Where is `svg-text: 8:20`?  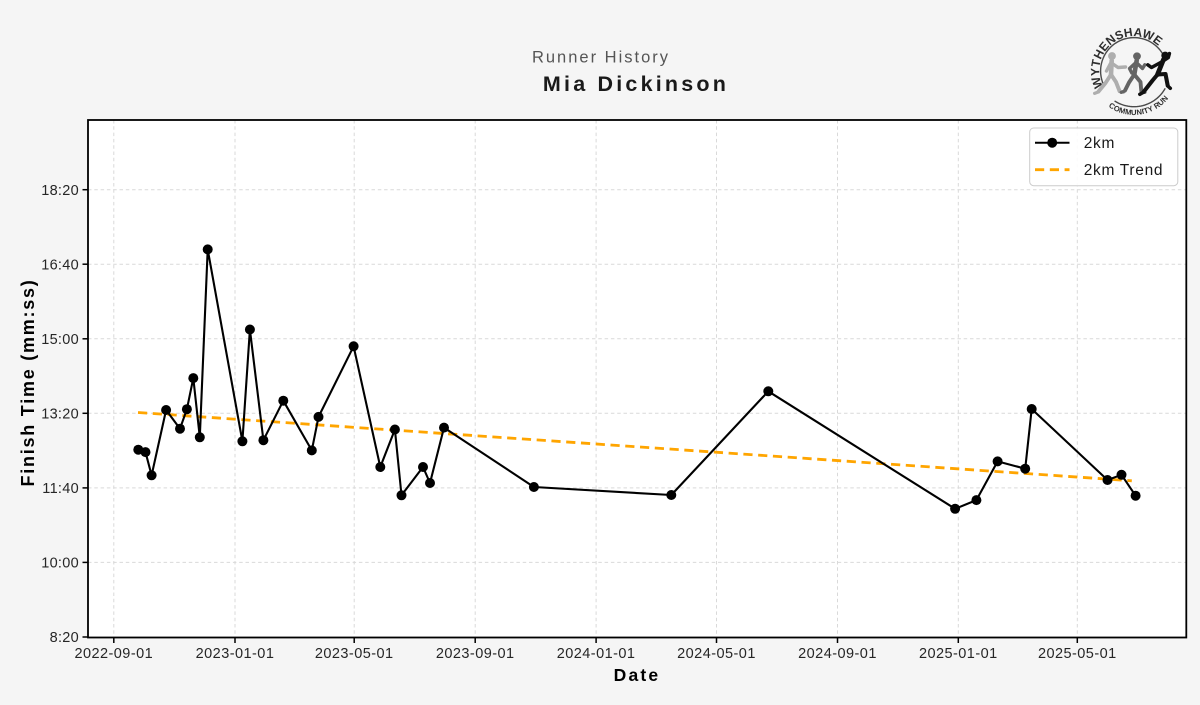 svg-text: 8:20 is located at coordinates (64, 638).